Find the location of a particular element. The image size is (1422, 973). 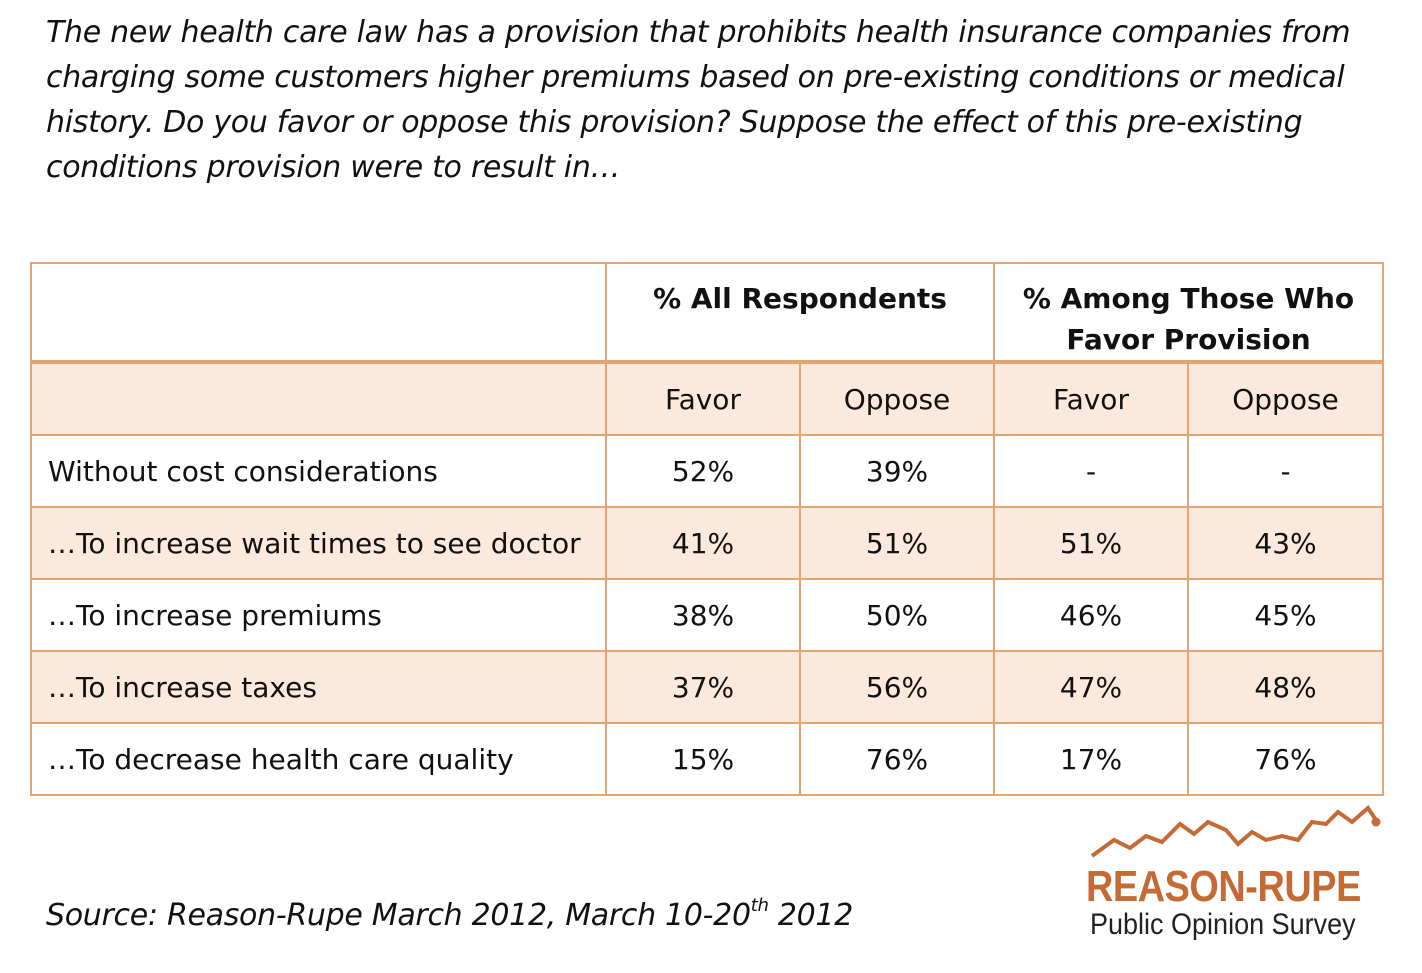

reason-rupe-logo: REASON-RUPE Public Opinion Survey is located at coordinates (1236, 875).